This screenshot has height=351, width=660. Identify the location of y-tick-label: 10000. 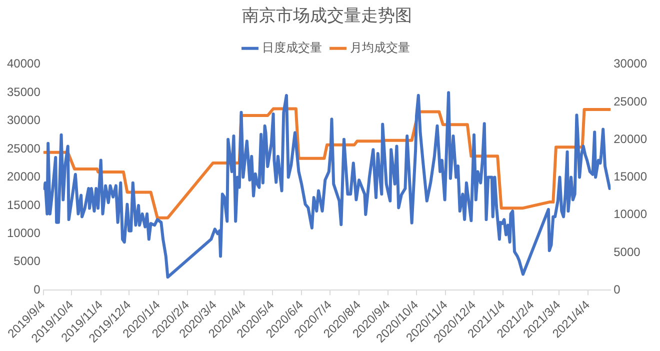
(23, 233).